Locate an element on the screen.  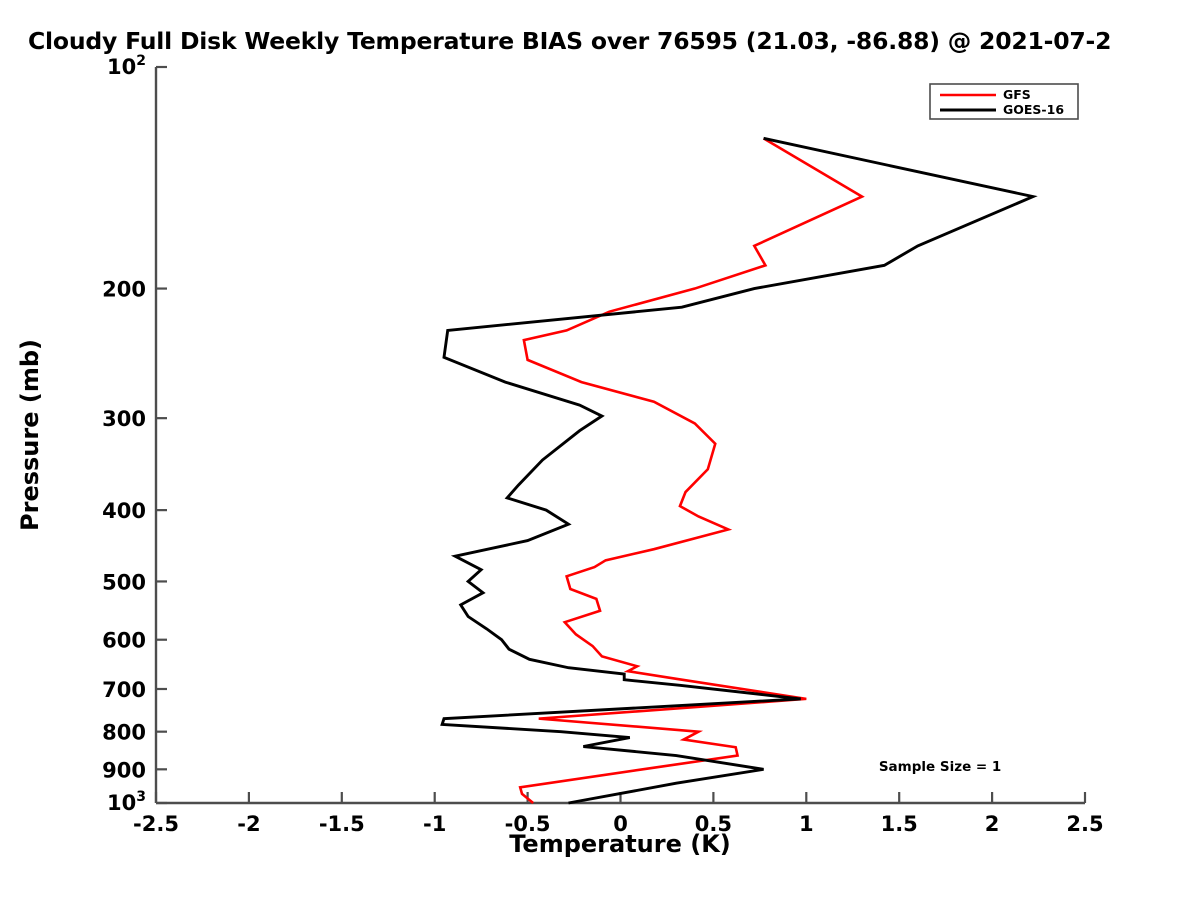
x-tick-label: -2.5 is located at coordinates (156, 824).